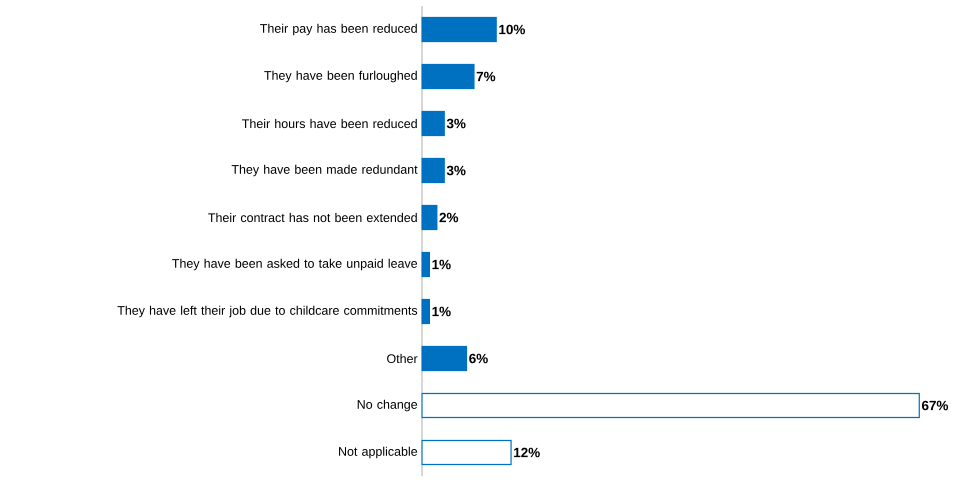  I want to click on data-label: 67%, so click(935, 405).